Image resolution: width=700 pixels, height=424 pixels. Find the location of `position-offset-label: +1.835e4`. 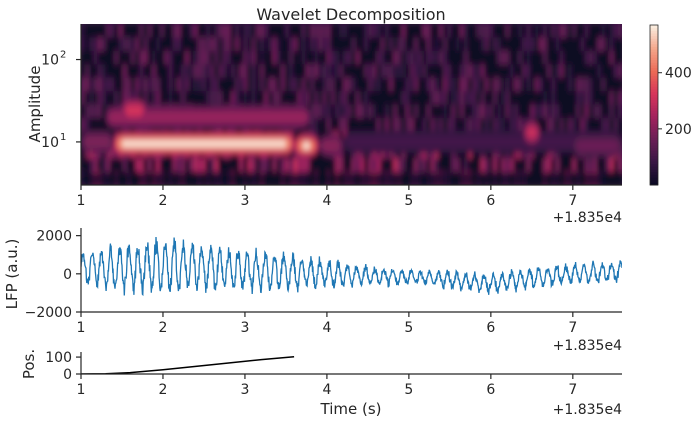

position-offset-label: +1.835e4 is located at coordinates (587, 410).